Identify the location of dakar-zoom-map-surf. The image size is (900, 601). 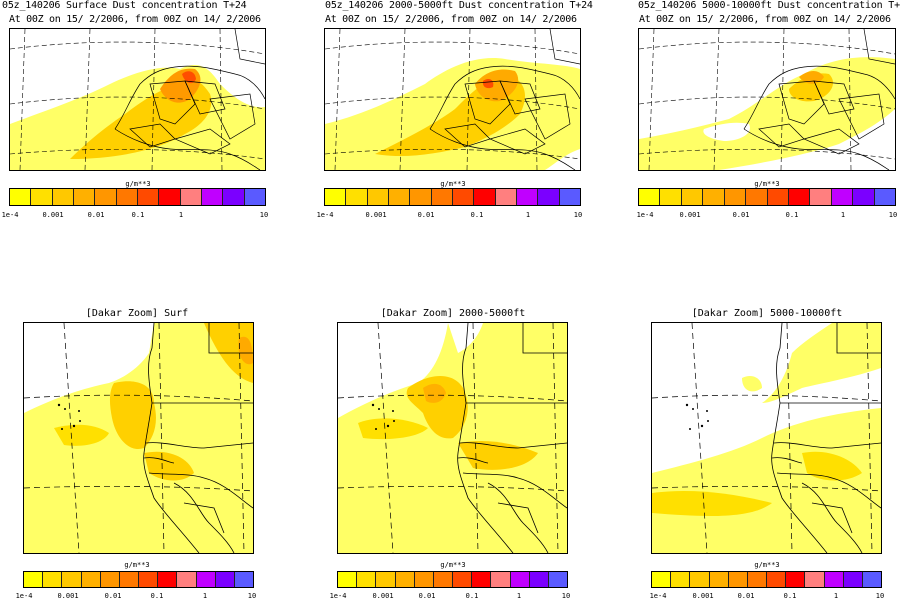
(138, 438).